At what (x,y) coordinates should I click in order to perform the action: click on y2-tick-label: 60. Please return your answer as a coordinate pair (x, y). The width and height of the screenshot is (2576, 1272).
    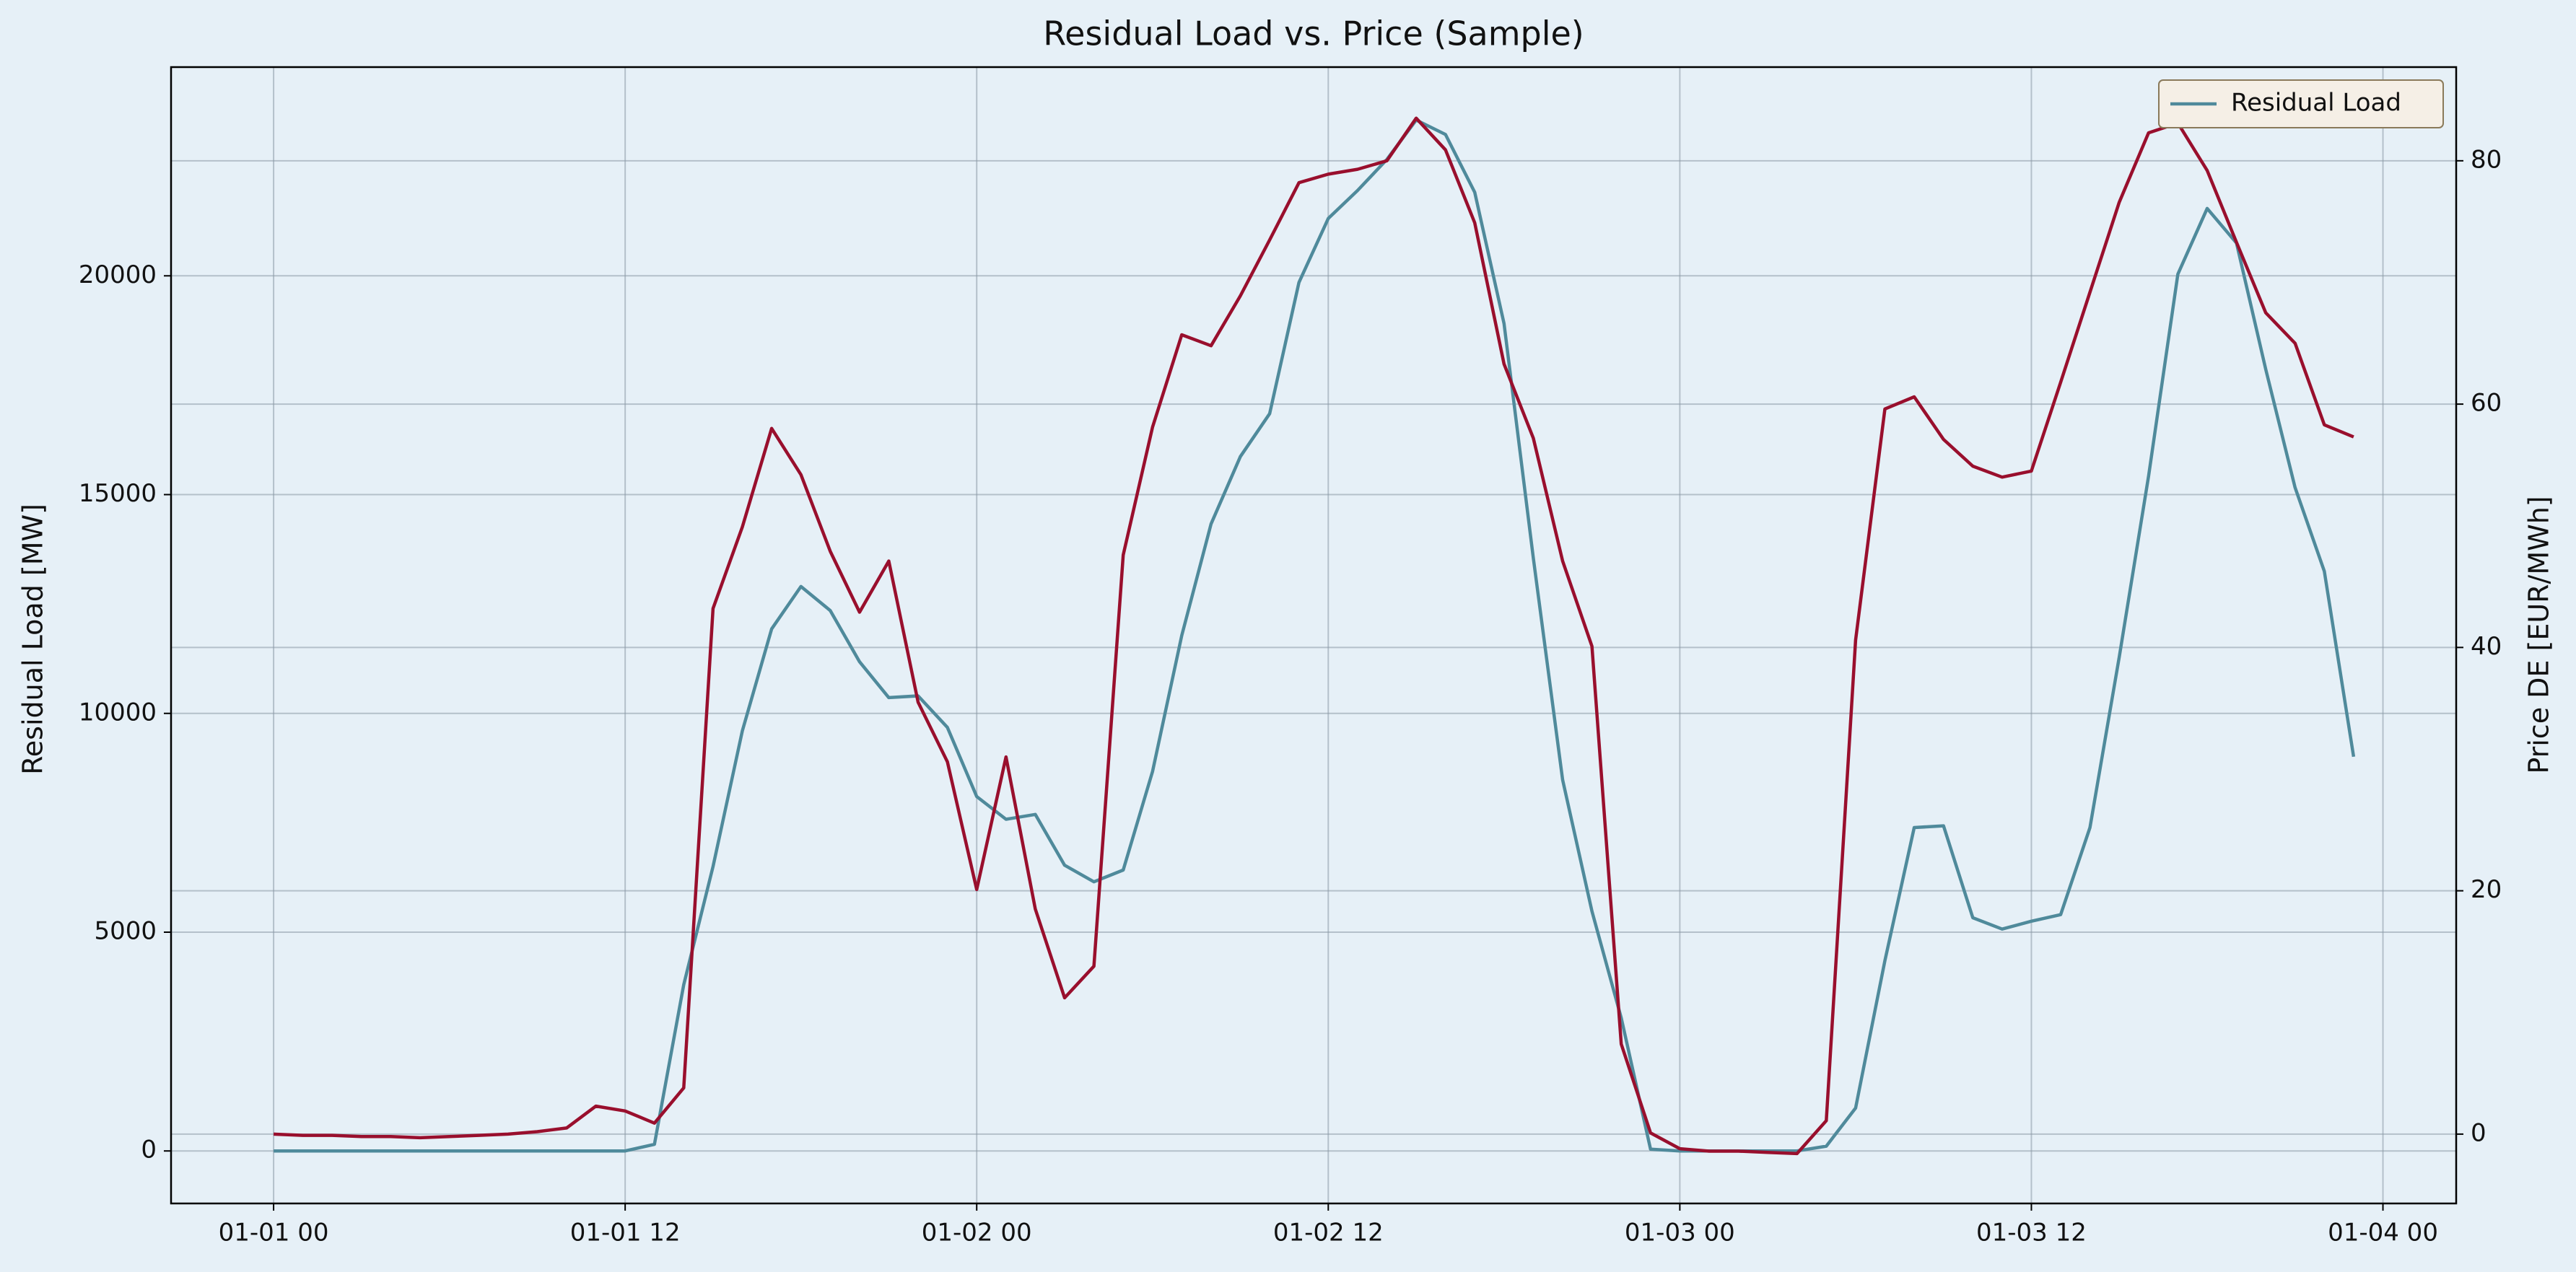
    Looking at the image, I should click on (2486, 403).